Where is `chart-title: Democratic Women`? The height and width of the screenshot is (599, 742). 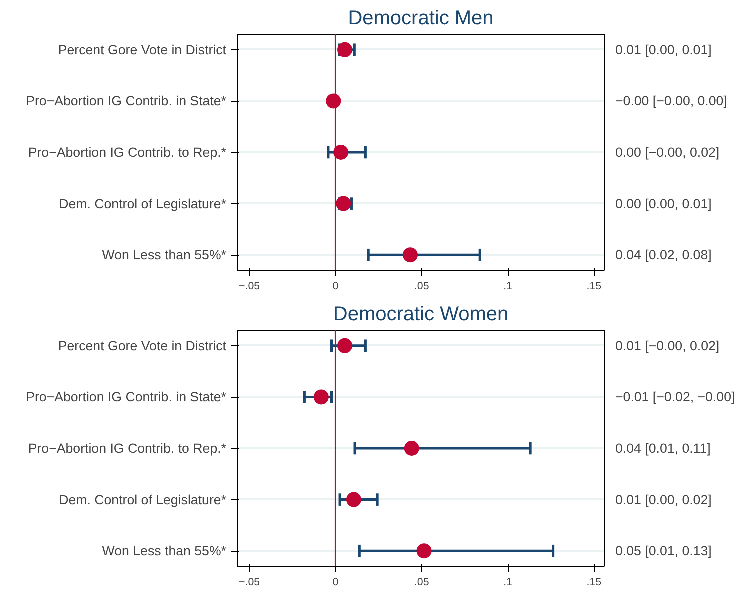
chart-title: Democratic Women is located at coordinates (421, 315).